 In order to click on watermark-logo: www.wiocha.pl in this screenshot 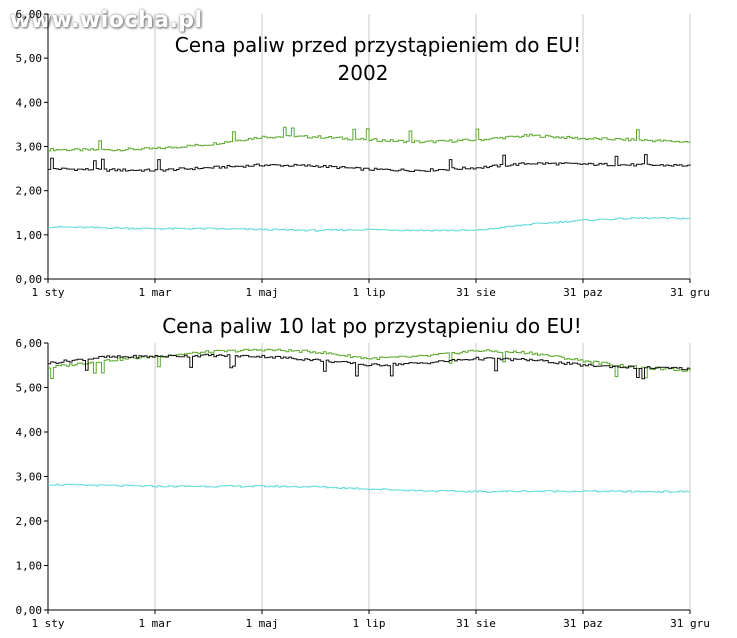, I will do `click(106, 20)`.